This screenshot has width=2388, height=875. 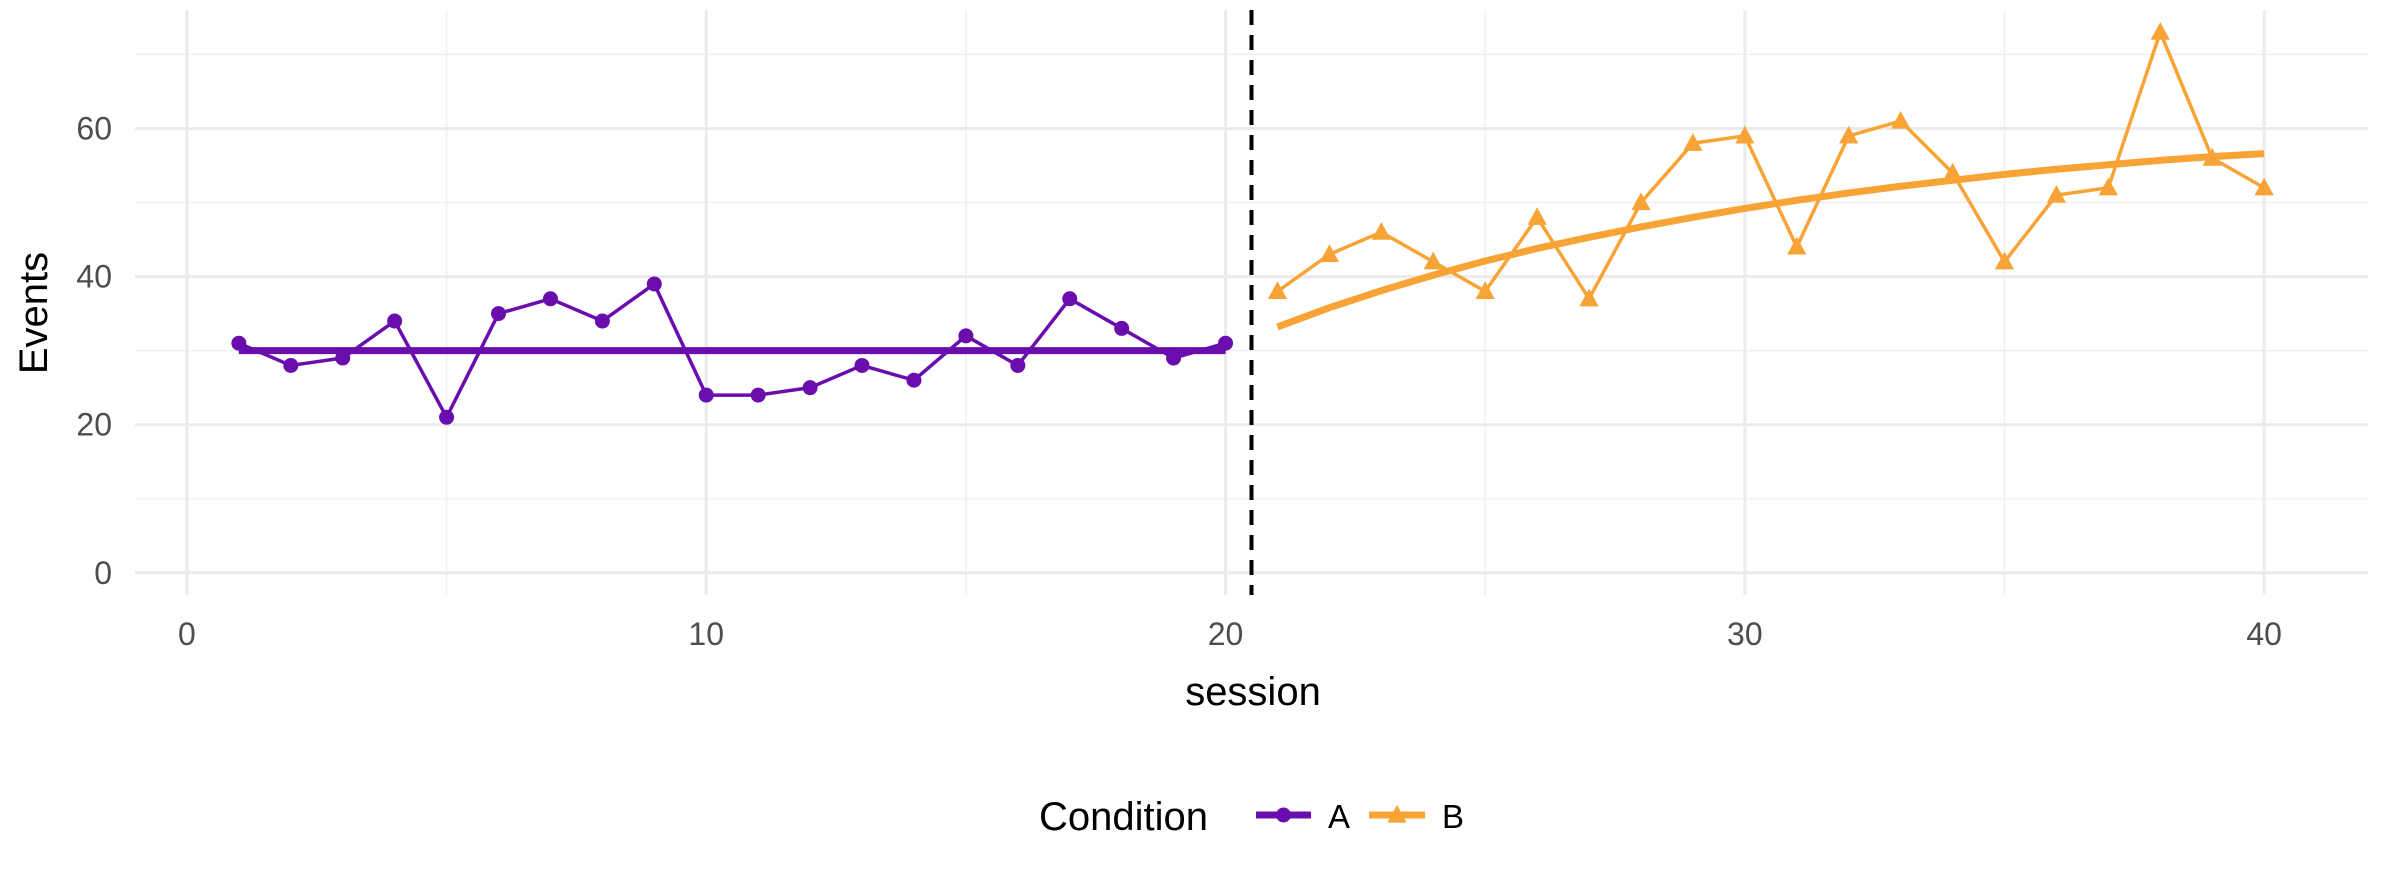 What do you see at coordinates (103, 573) in the screenshot?
I see `y-tick-label: 0` at bounding box center [103, 573].